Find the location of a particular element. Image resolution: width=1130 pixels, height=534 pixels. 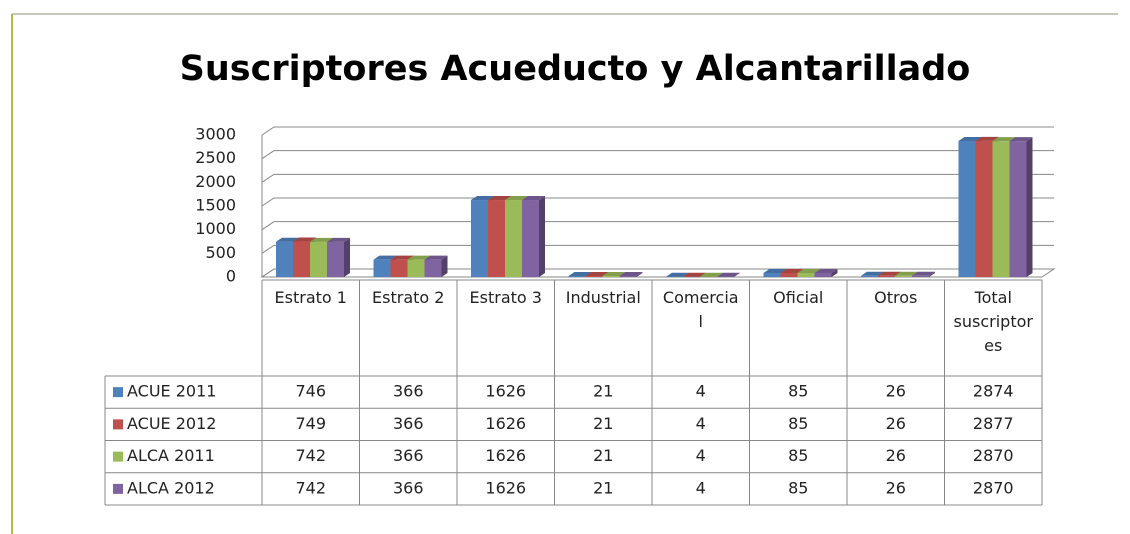

category-label: Comercial is located at coordinates (700, 309).